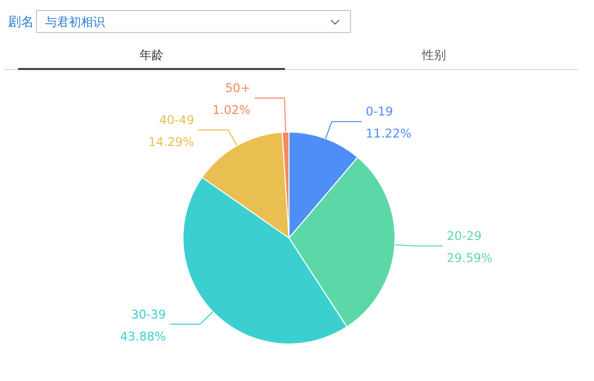 The width and height of the screenshot is (594, 381). I want to click on slice-label: 0-19, so click(380, 111).